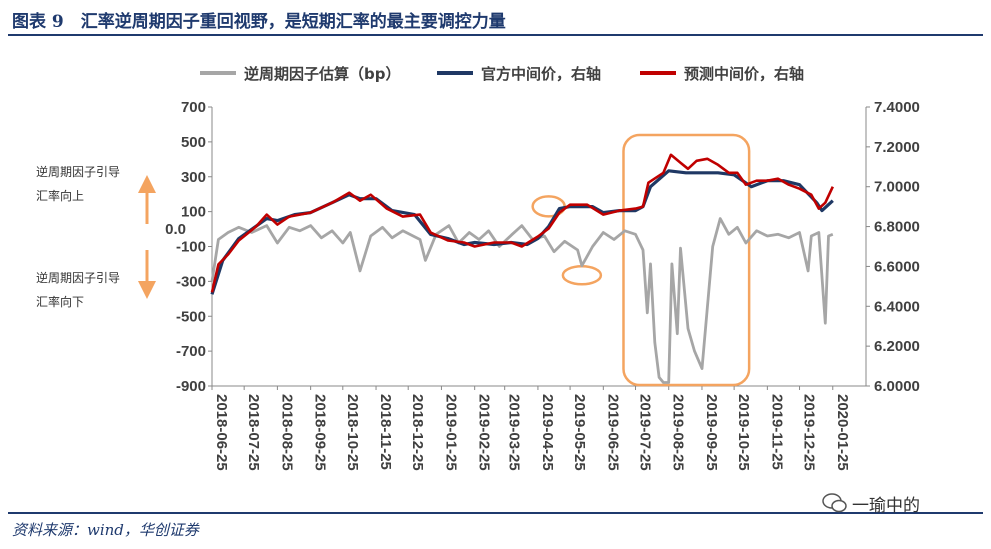  I want to click on x-tick-label: 2019-11-25, so click(776, 432).